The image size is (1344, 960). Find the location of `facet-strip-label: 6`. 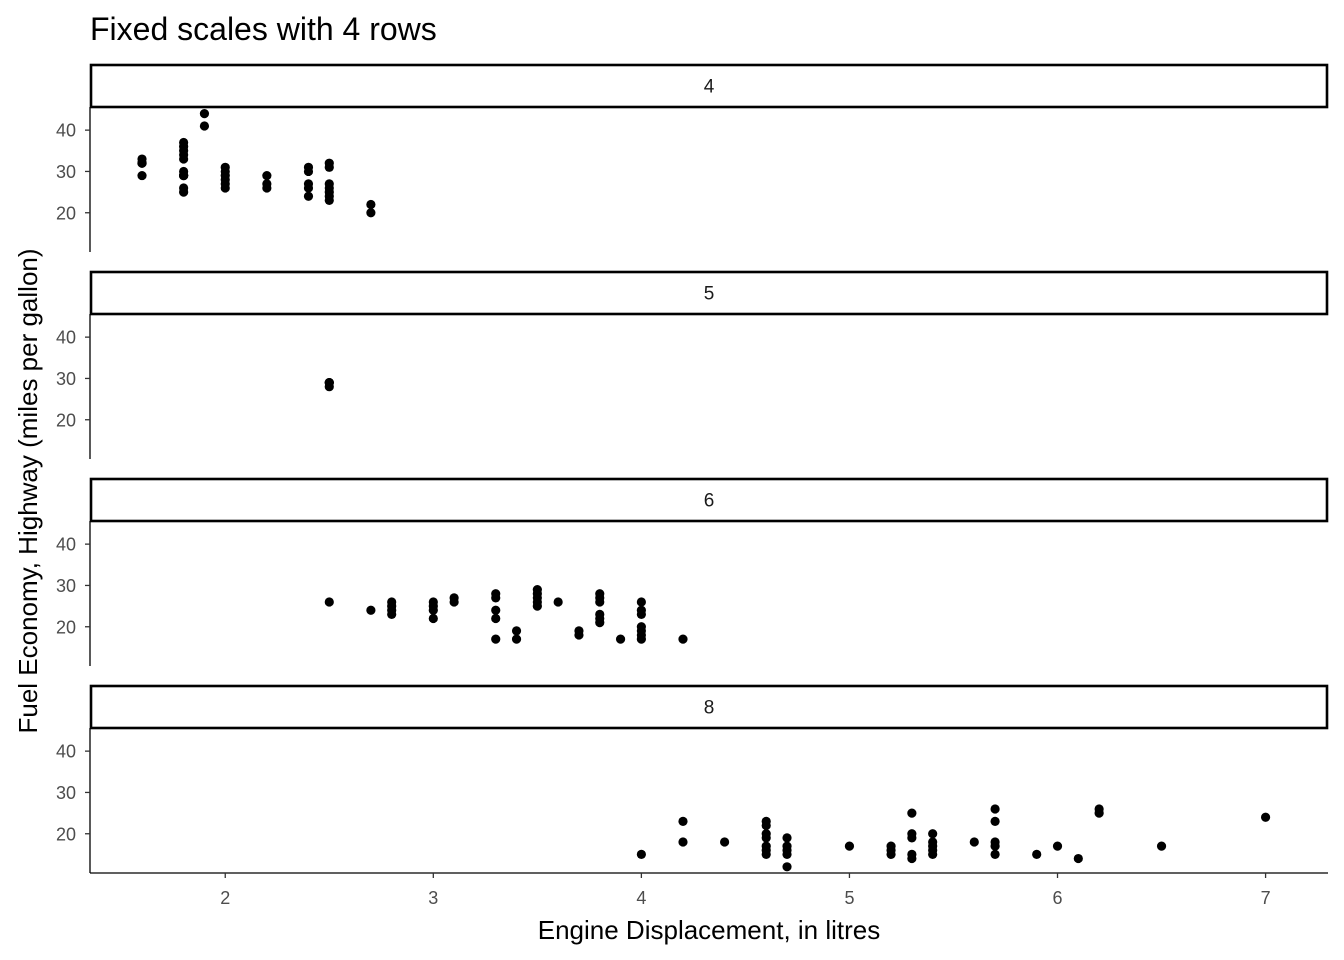

facet-strip-label: 6 is located at coordinates (709, 501).